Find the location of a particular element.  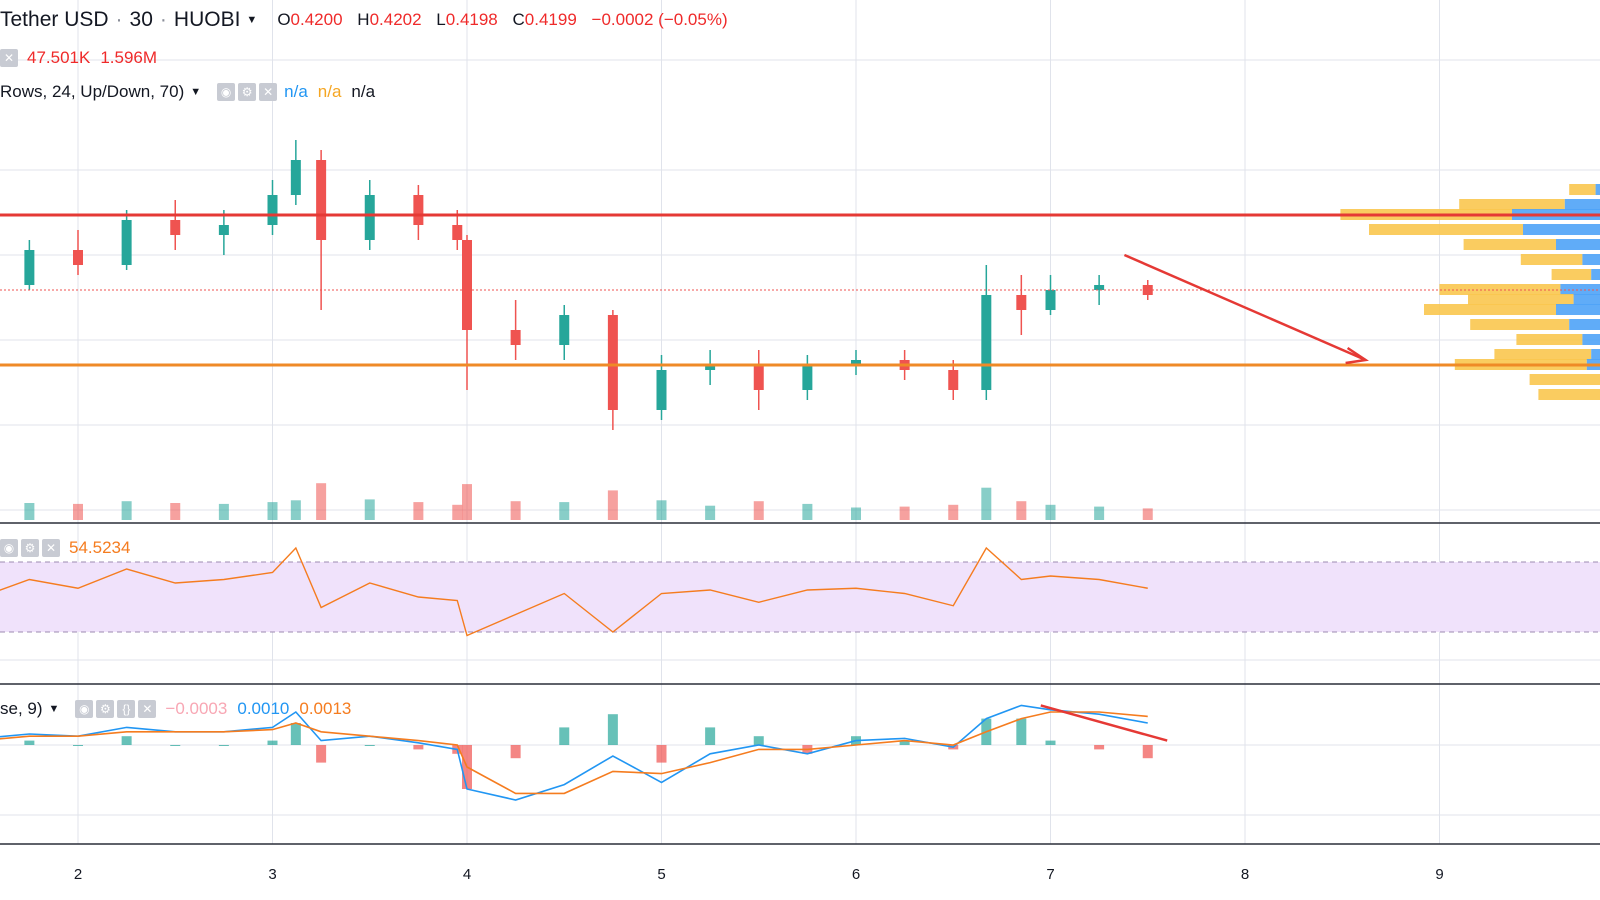

x-tick-label: 8 is located at coordinates (1245, 874).